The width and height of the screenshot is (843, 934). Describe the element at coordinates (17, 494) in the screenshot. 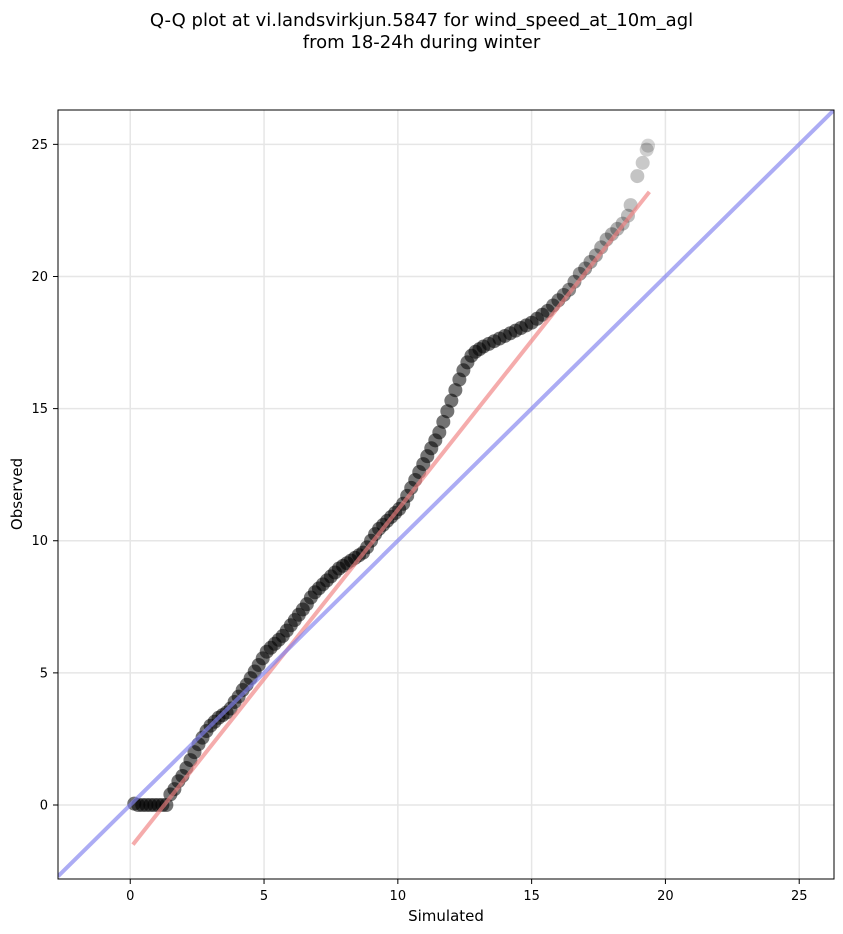

I see `y-axis-label: Observed` at that location.